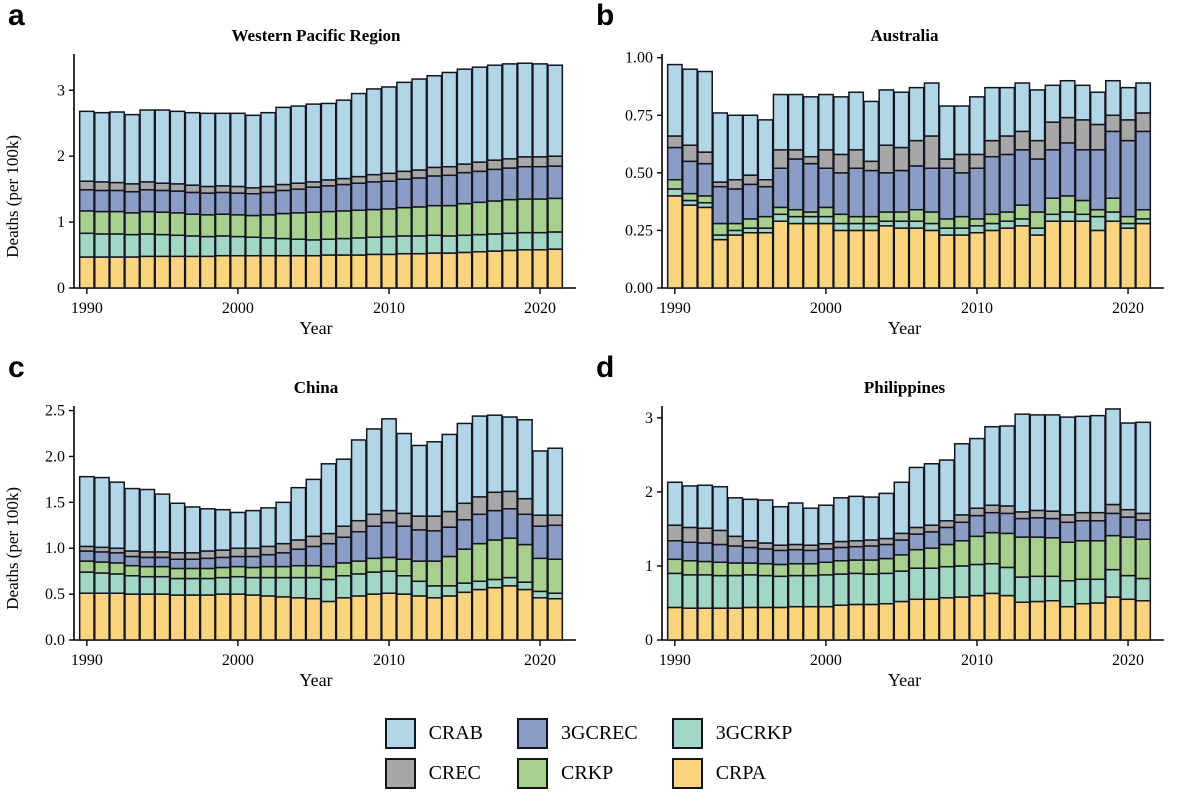 This screenshot has width=1177, height=803. What do you see at coordinates (732, 773) in the screenshot?
I see `legend-item-crpa: CRPA` at bounding box center [732, 773].